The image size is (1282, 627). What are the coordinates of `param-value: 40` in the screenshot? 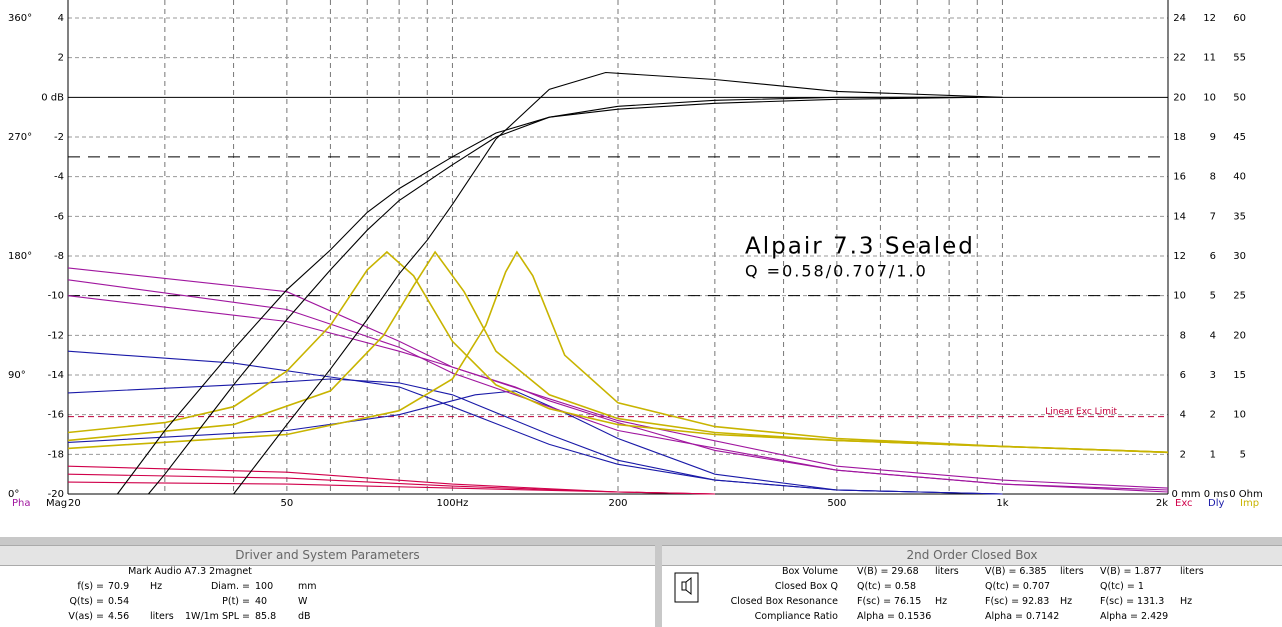 It's located at (261, 601).